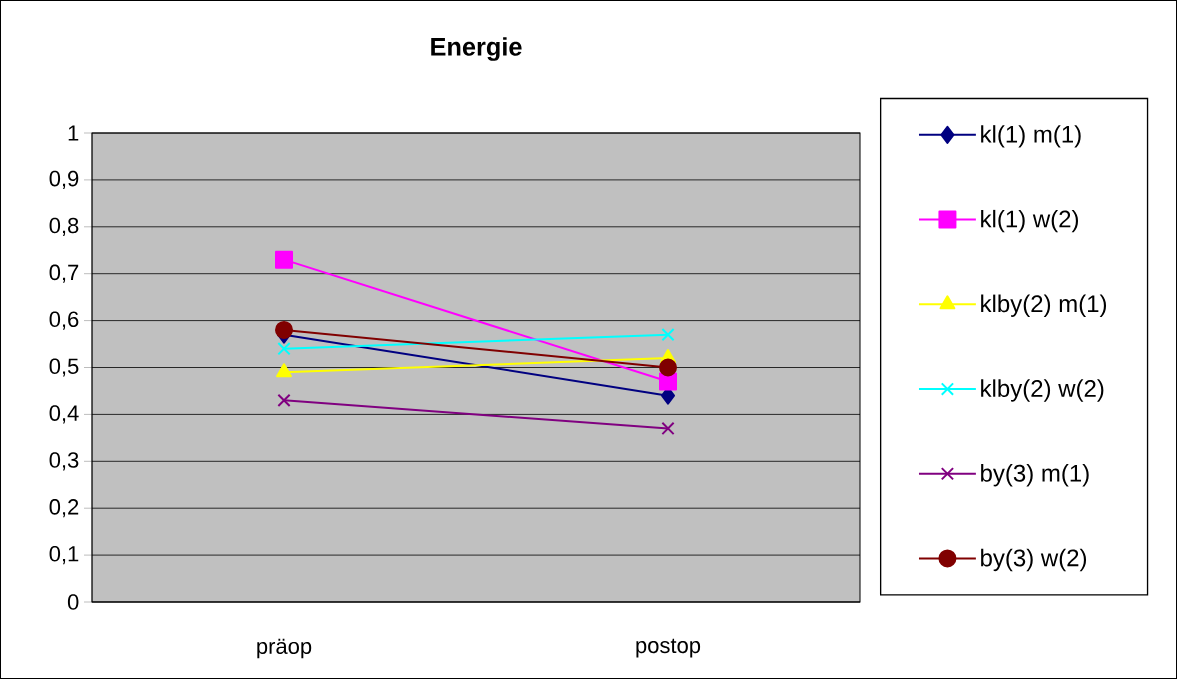  What do you see at coordinates (64, 414) in the screenshot?
I see `y-tick-label: 0,4` at bounding box center [64, 414].